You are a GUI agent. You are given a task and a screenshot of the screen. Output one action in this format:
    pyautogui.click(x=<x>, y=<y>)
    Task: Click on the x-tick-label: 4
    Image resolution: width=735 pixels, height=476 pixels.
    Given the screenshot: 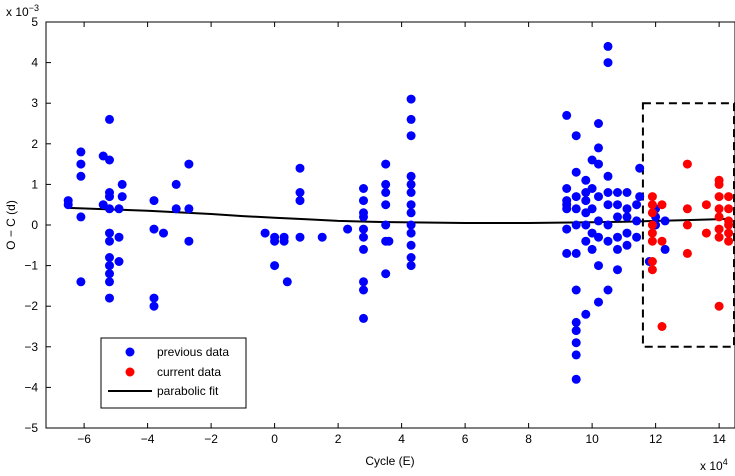 What is the action you would take?
    pyautogui.click(x=401, y=439)
    